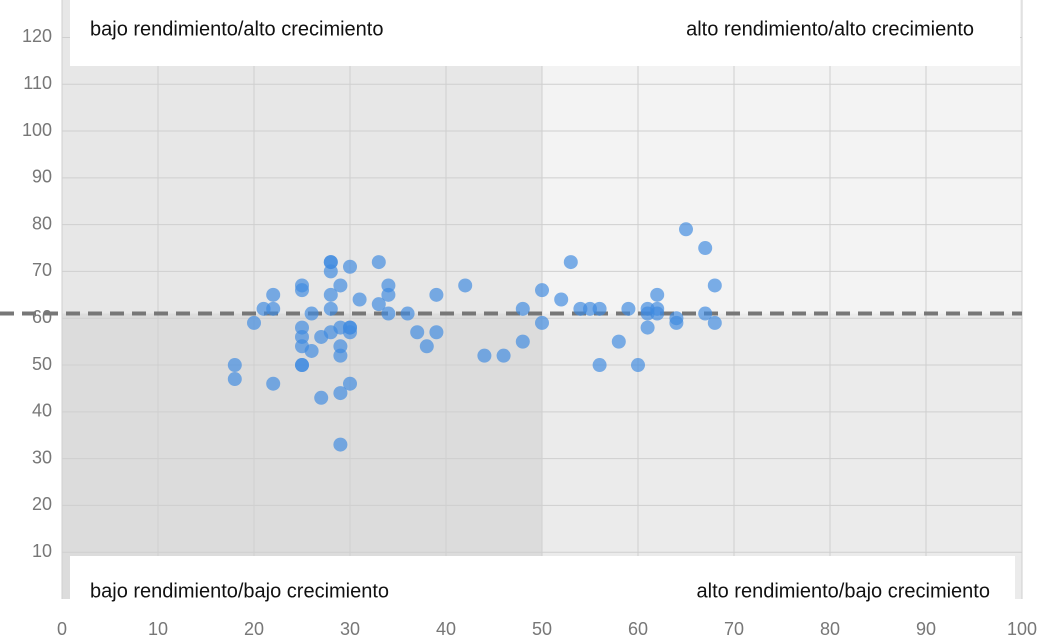  What do you see at coordinates (42, 504) in the screenshot?
I see `y-tick-label: 20` at bounding box center [42, 504].